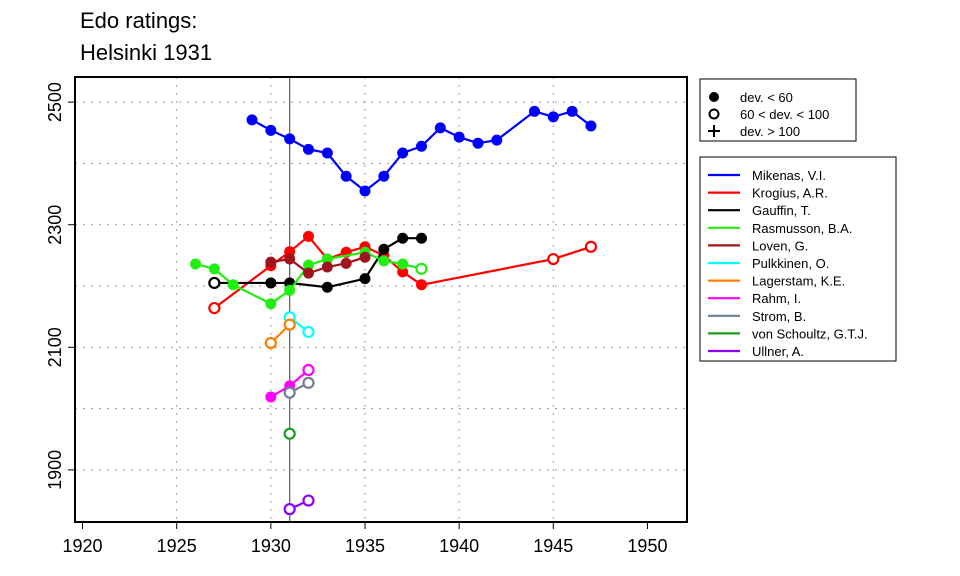 This screenshot has width=960, height=576. What do you see at coordinates (770, 131) in the screenshot?
I see `marker-legend-label: dev. > 100` at bounding box center [770, 131].